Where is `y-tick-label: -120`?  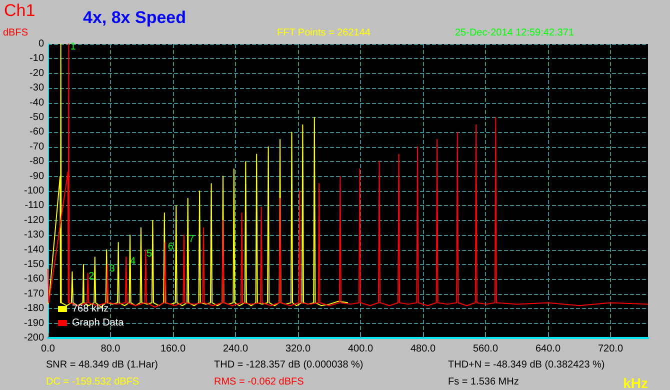 y-tick-label: -120 is located at coordinates (34, 220).